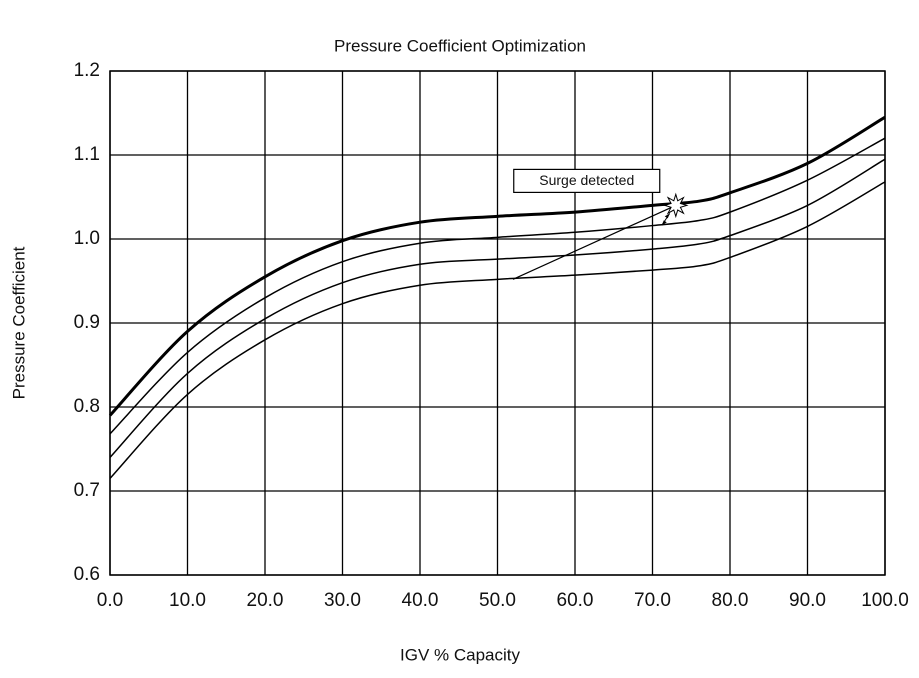 The width and height of the screenshot is (919, 678). What do you see at coordinates (87, 406) in the screenshot?
I see `y-tick-label: 0.8` at bounding box center [87, 406].